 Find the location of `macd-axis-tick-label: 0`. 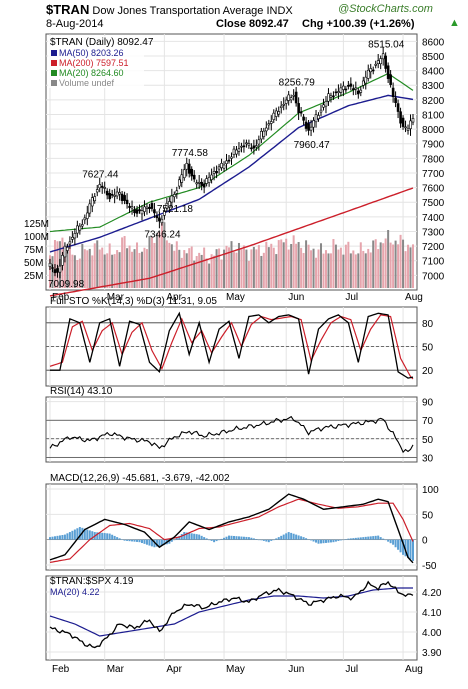

macd-axis-tick-label: 0 is located at coordinates (425, 541).